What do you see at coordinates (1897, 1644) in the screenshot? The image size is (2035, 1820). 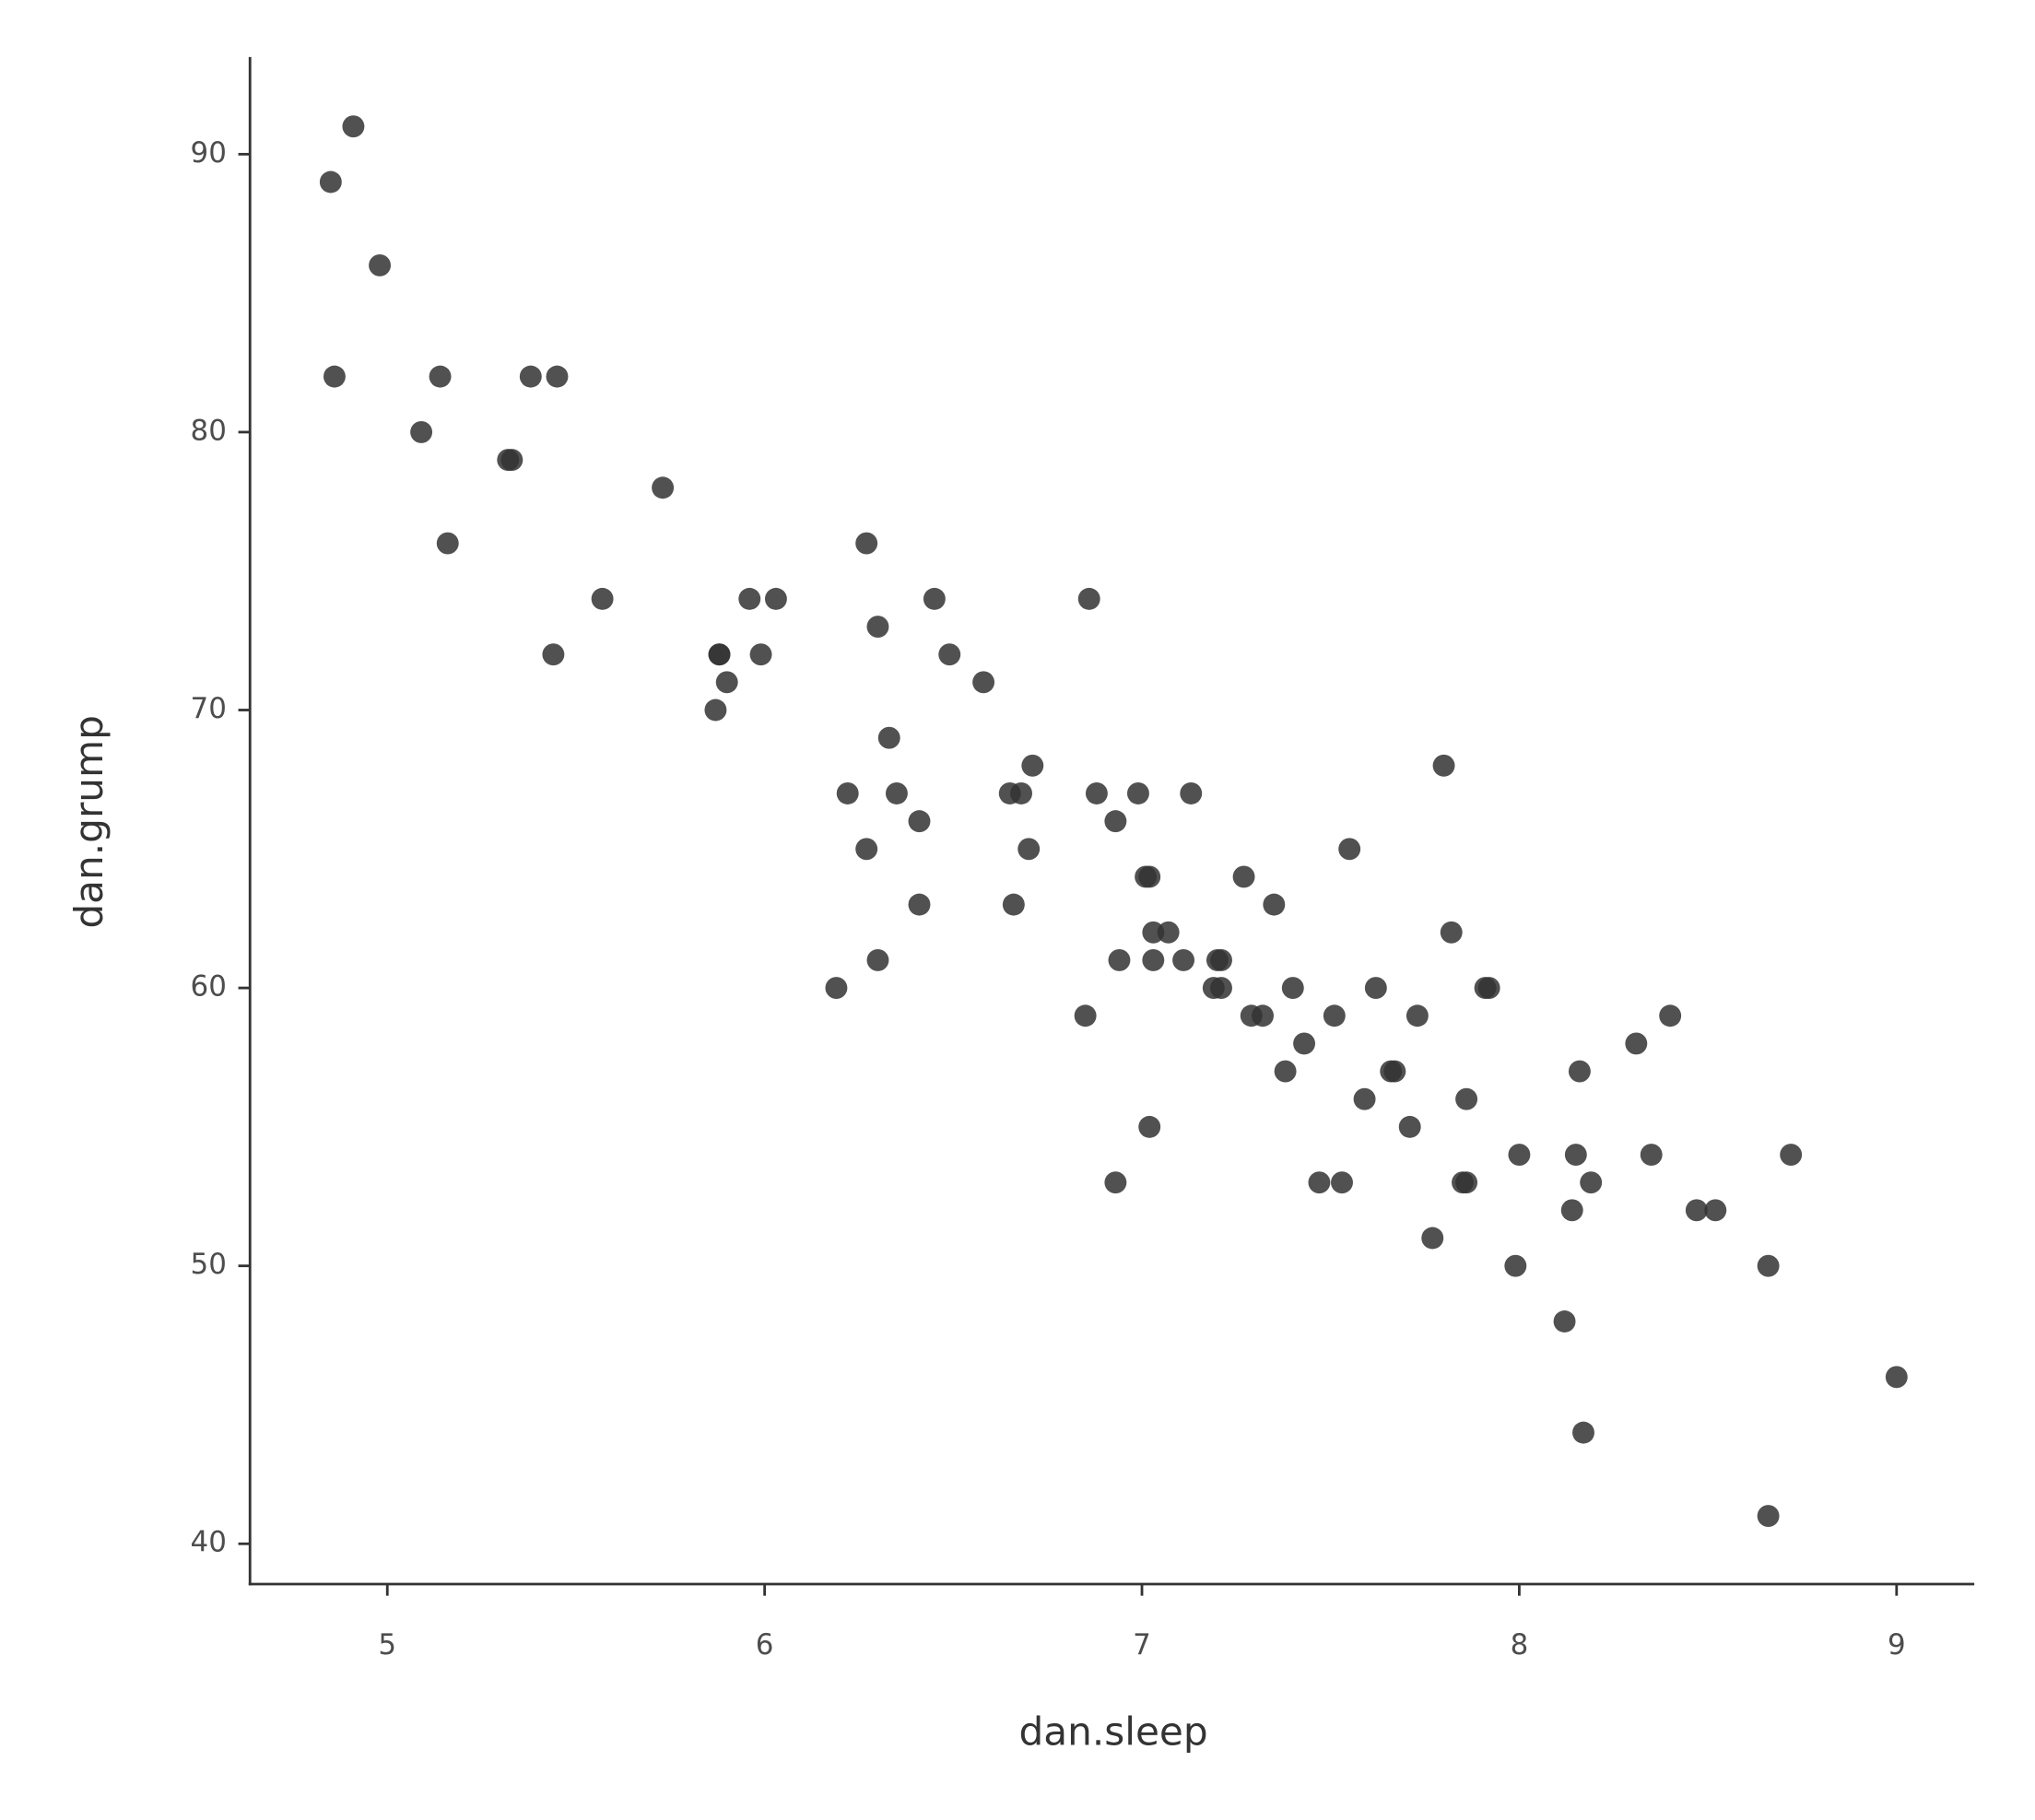 I see `x-tick-label: 9` at bounding box center [1897, 1644].